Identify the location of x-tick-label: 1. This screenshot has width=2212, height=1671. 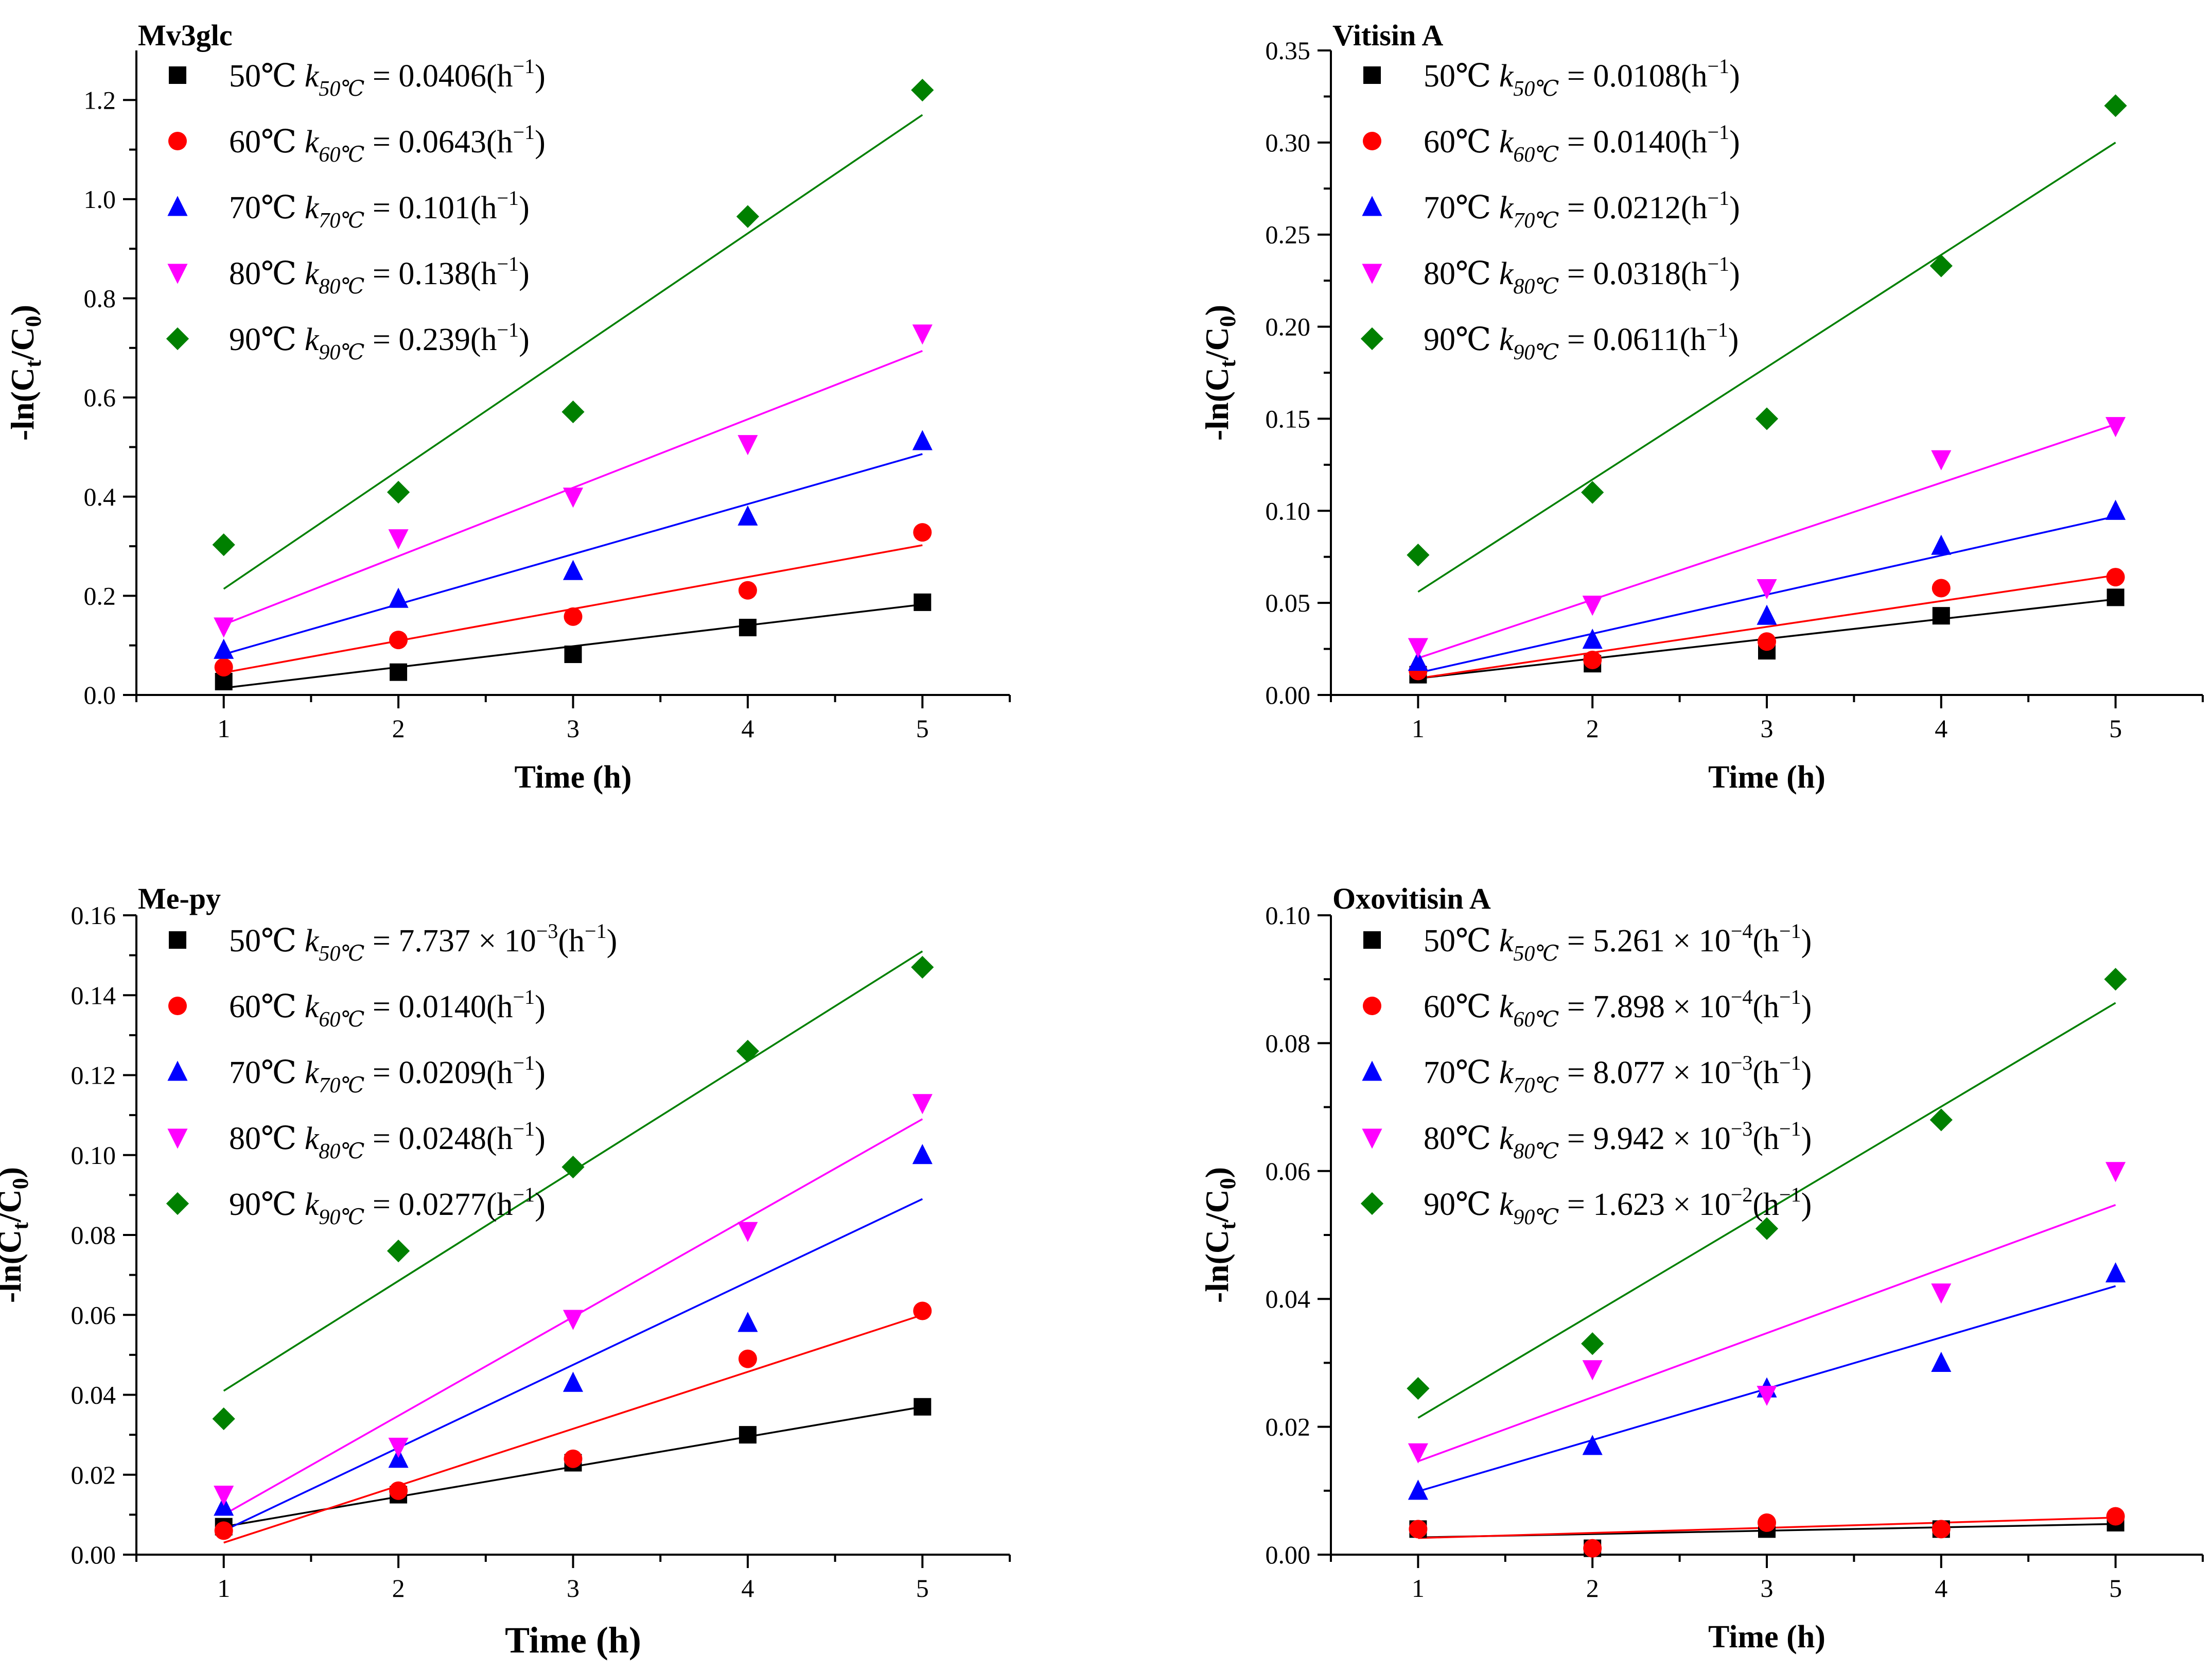
(223, 1588).